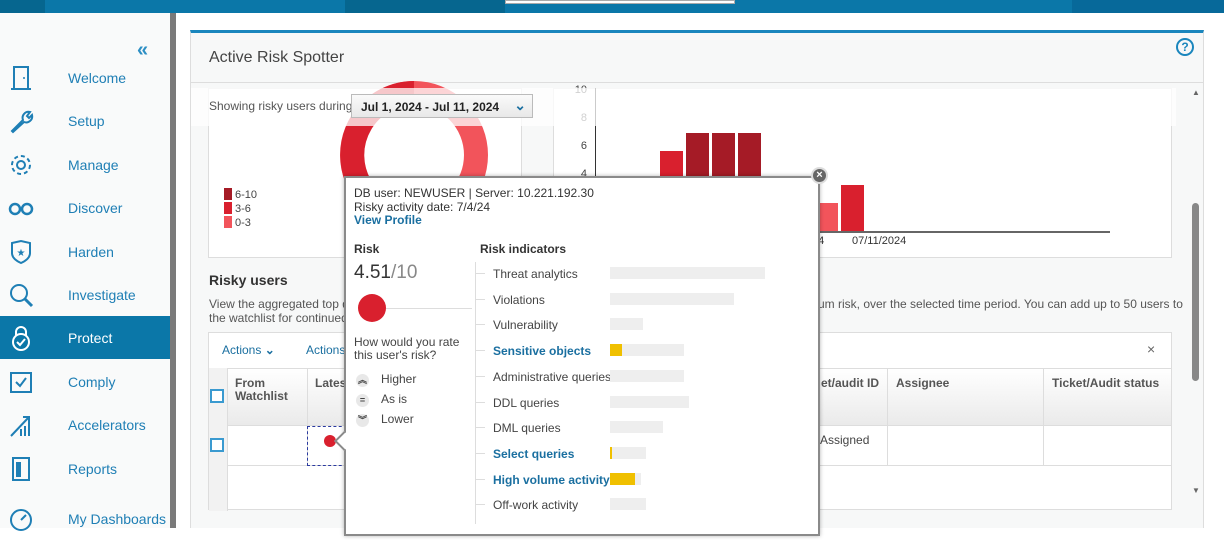  Describe the element at coordinates (1185, 47) in the screenshot. I see `help-icon: ?` at that location.